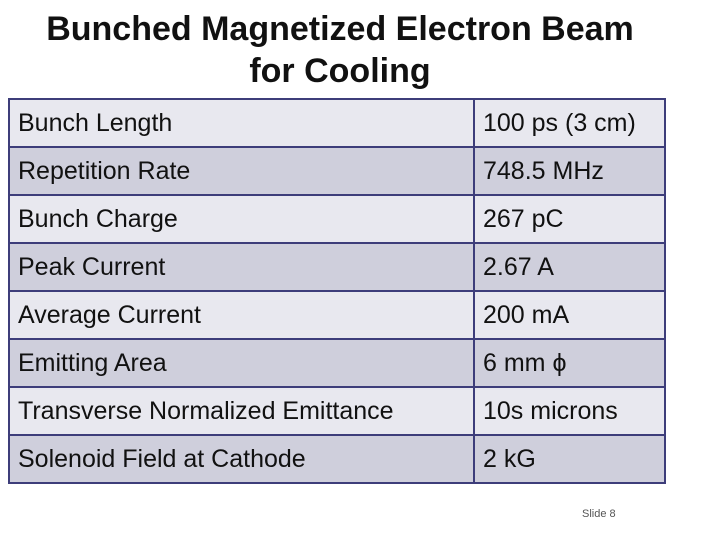 This screenshot has width=720, height=540. What do you see at coordinates (241, 459) in the screenshot?
I see `parameter-label: Solenoid Field at Cathode` at bounding box center [241, 459].